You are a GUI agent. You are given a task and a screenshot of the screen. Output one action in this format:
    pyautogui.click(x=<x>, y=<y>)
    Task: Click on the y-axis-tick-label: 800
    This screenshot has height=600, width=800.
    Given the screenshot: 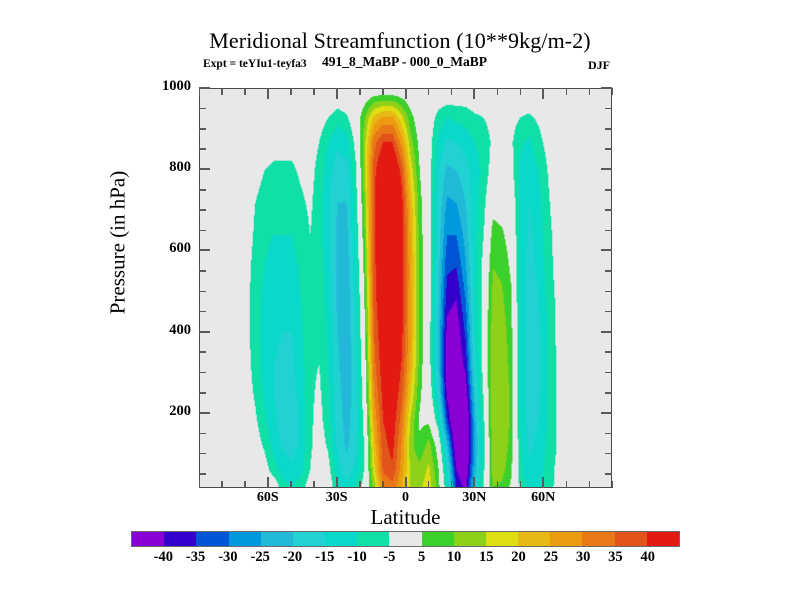 What is the action you would take?
    pyautogui.click(x=180, y=167)
    